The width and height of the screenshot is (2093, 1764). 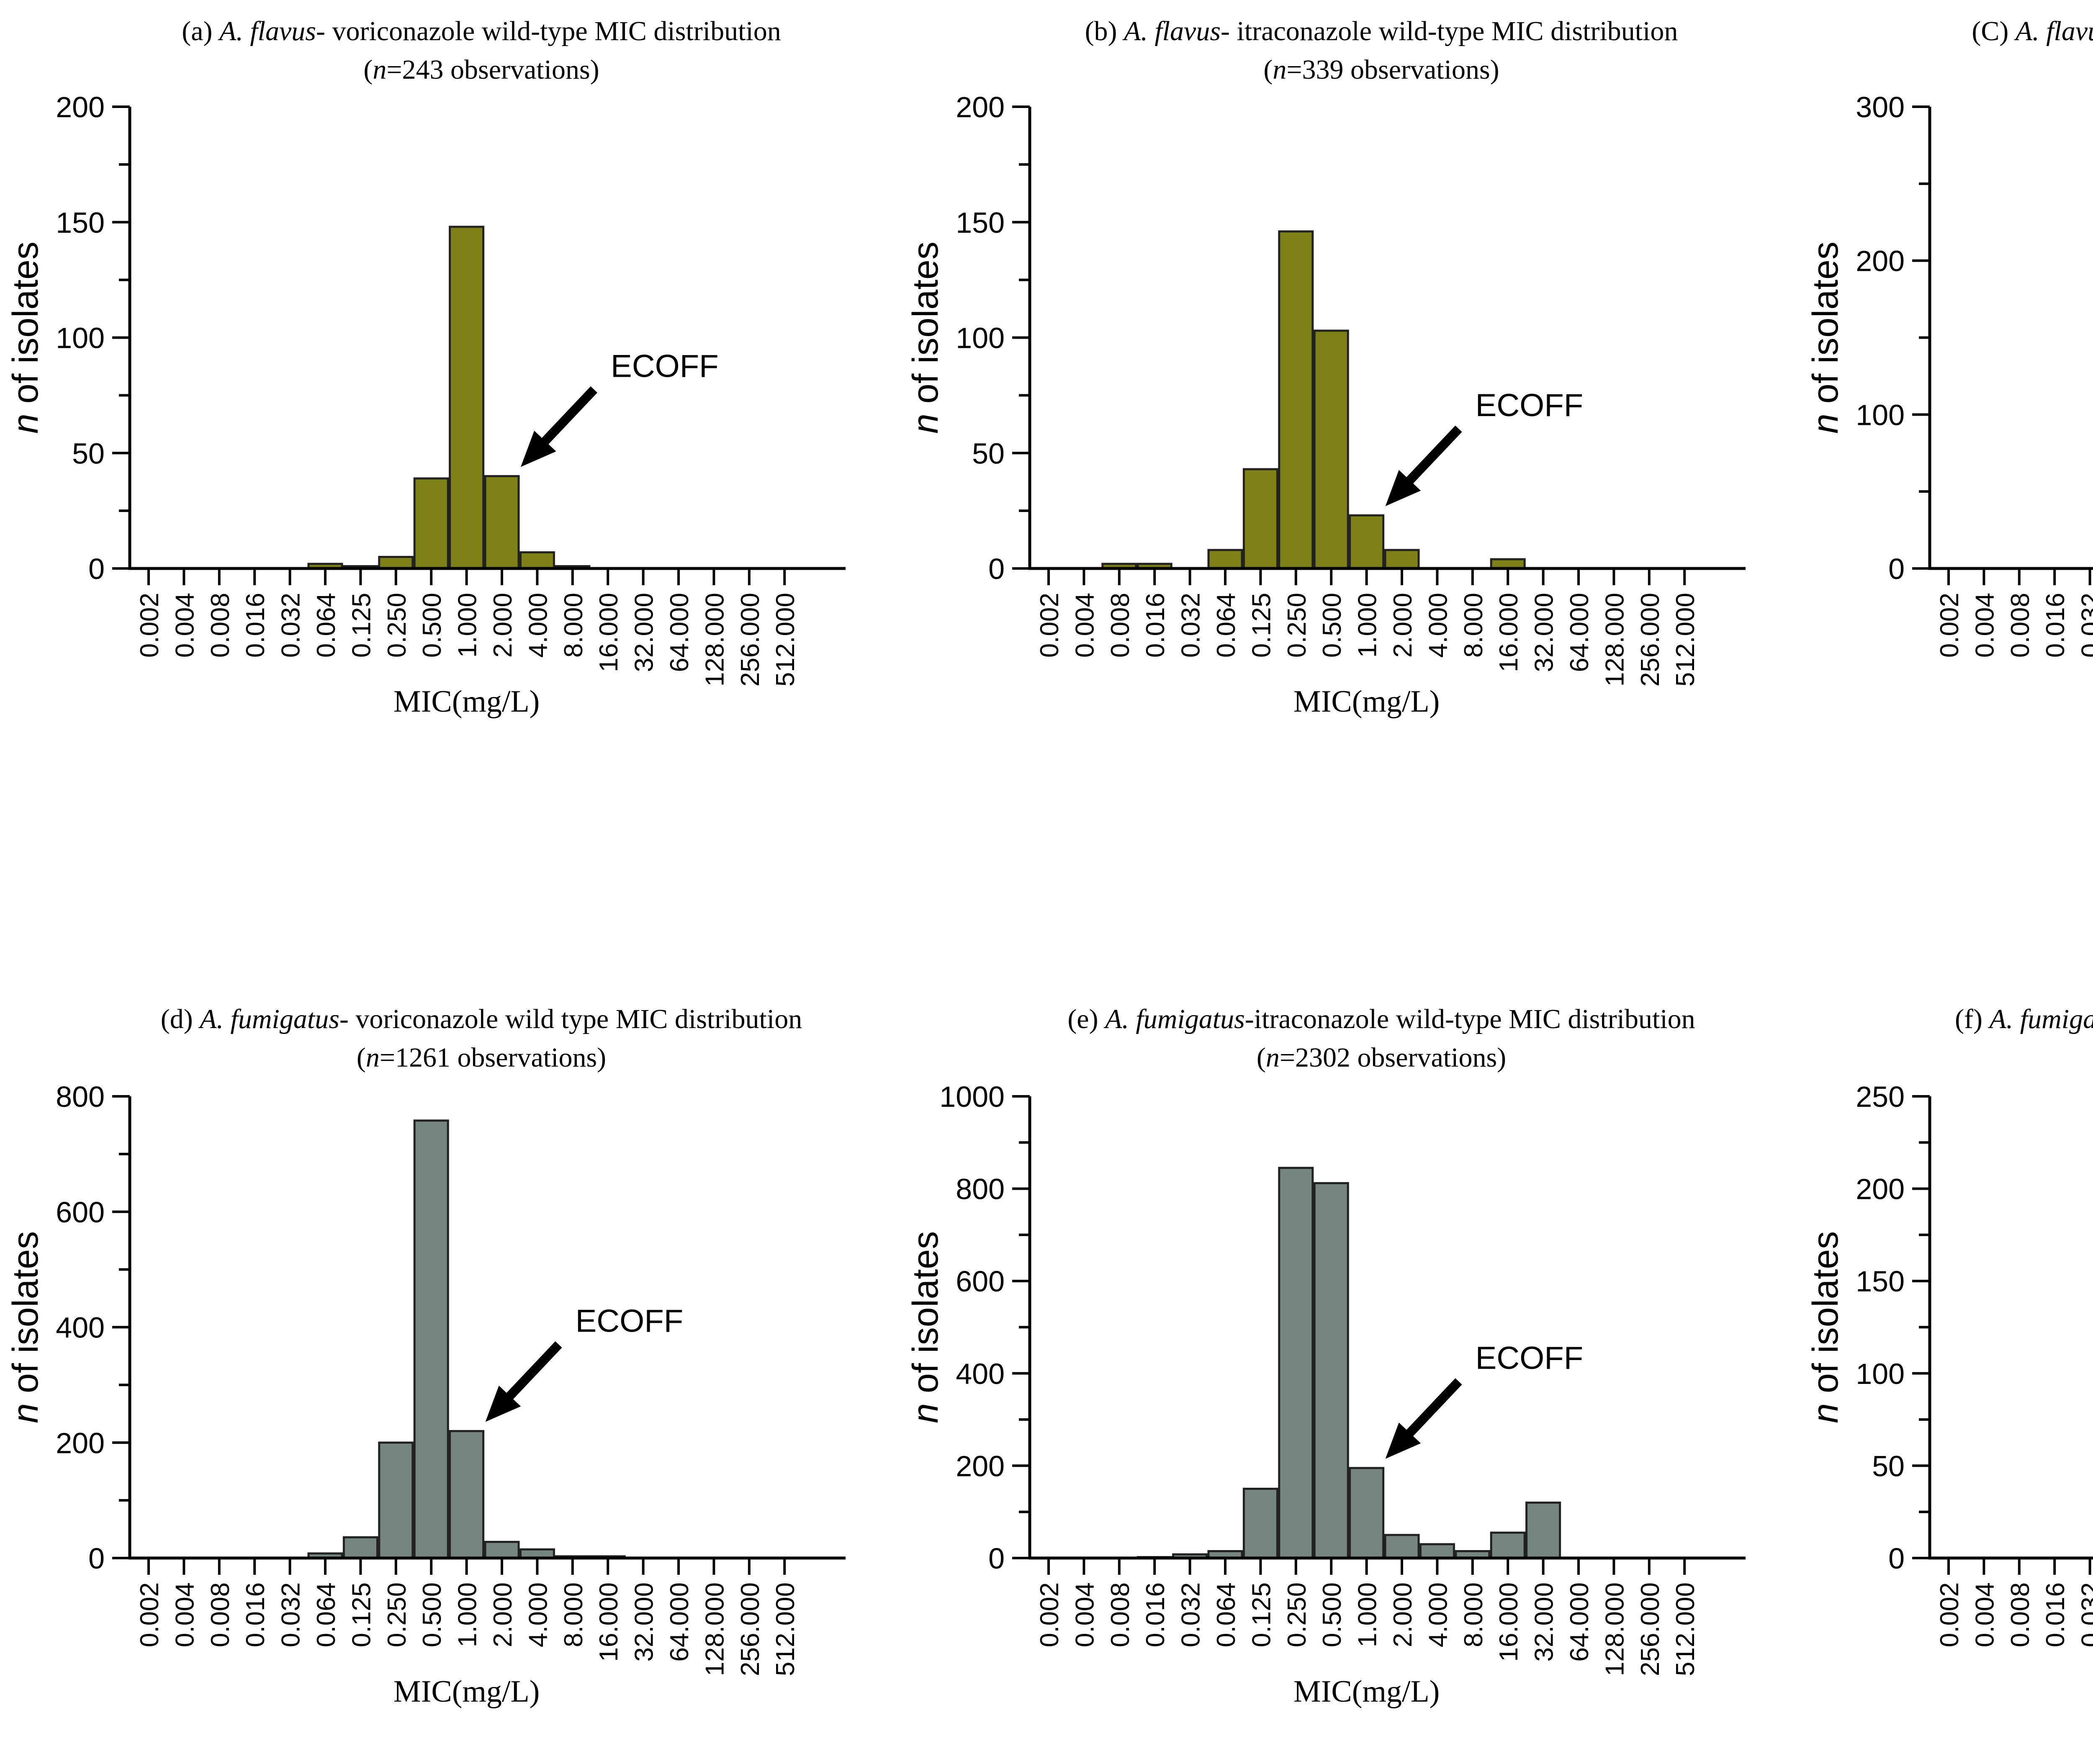 What do you see at coordinates (481, 69) in the screenshot?
I see `chart-subtitle: (n=243 observations)` at bounding box center [481, 69].